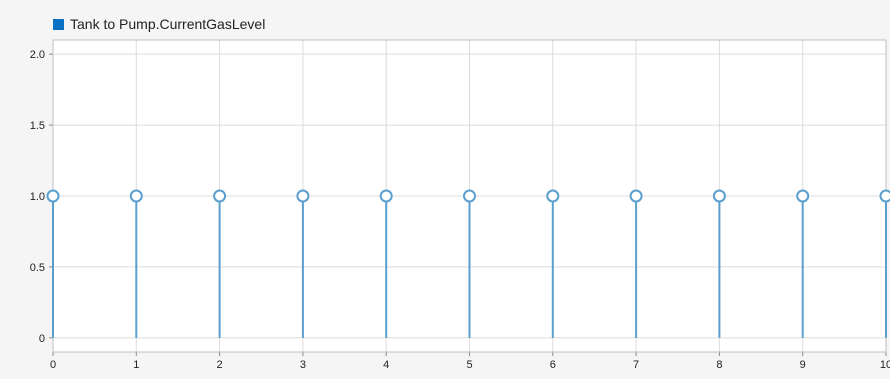  I want to click on y-tick-label: 0, so click(42, 339).